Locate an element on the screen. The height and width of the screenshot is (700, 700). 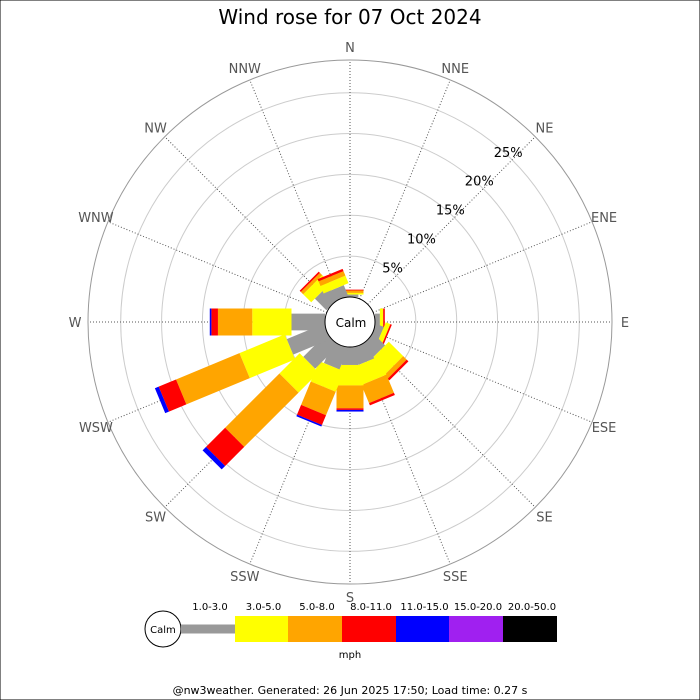
calm-circle is located at coordinates (350, 322).